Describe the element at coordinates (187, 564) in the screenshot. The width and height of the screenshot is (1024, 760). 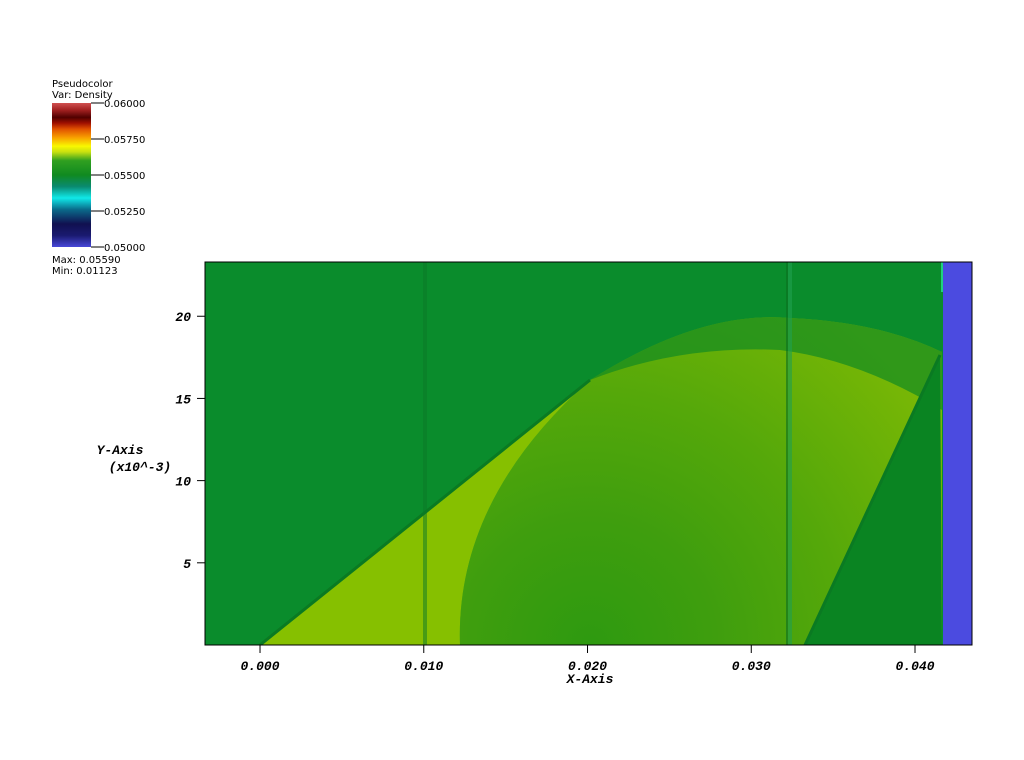
I see `y-tick-label: 5` at that location.